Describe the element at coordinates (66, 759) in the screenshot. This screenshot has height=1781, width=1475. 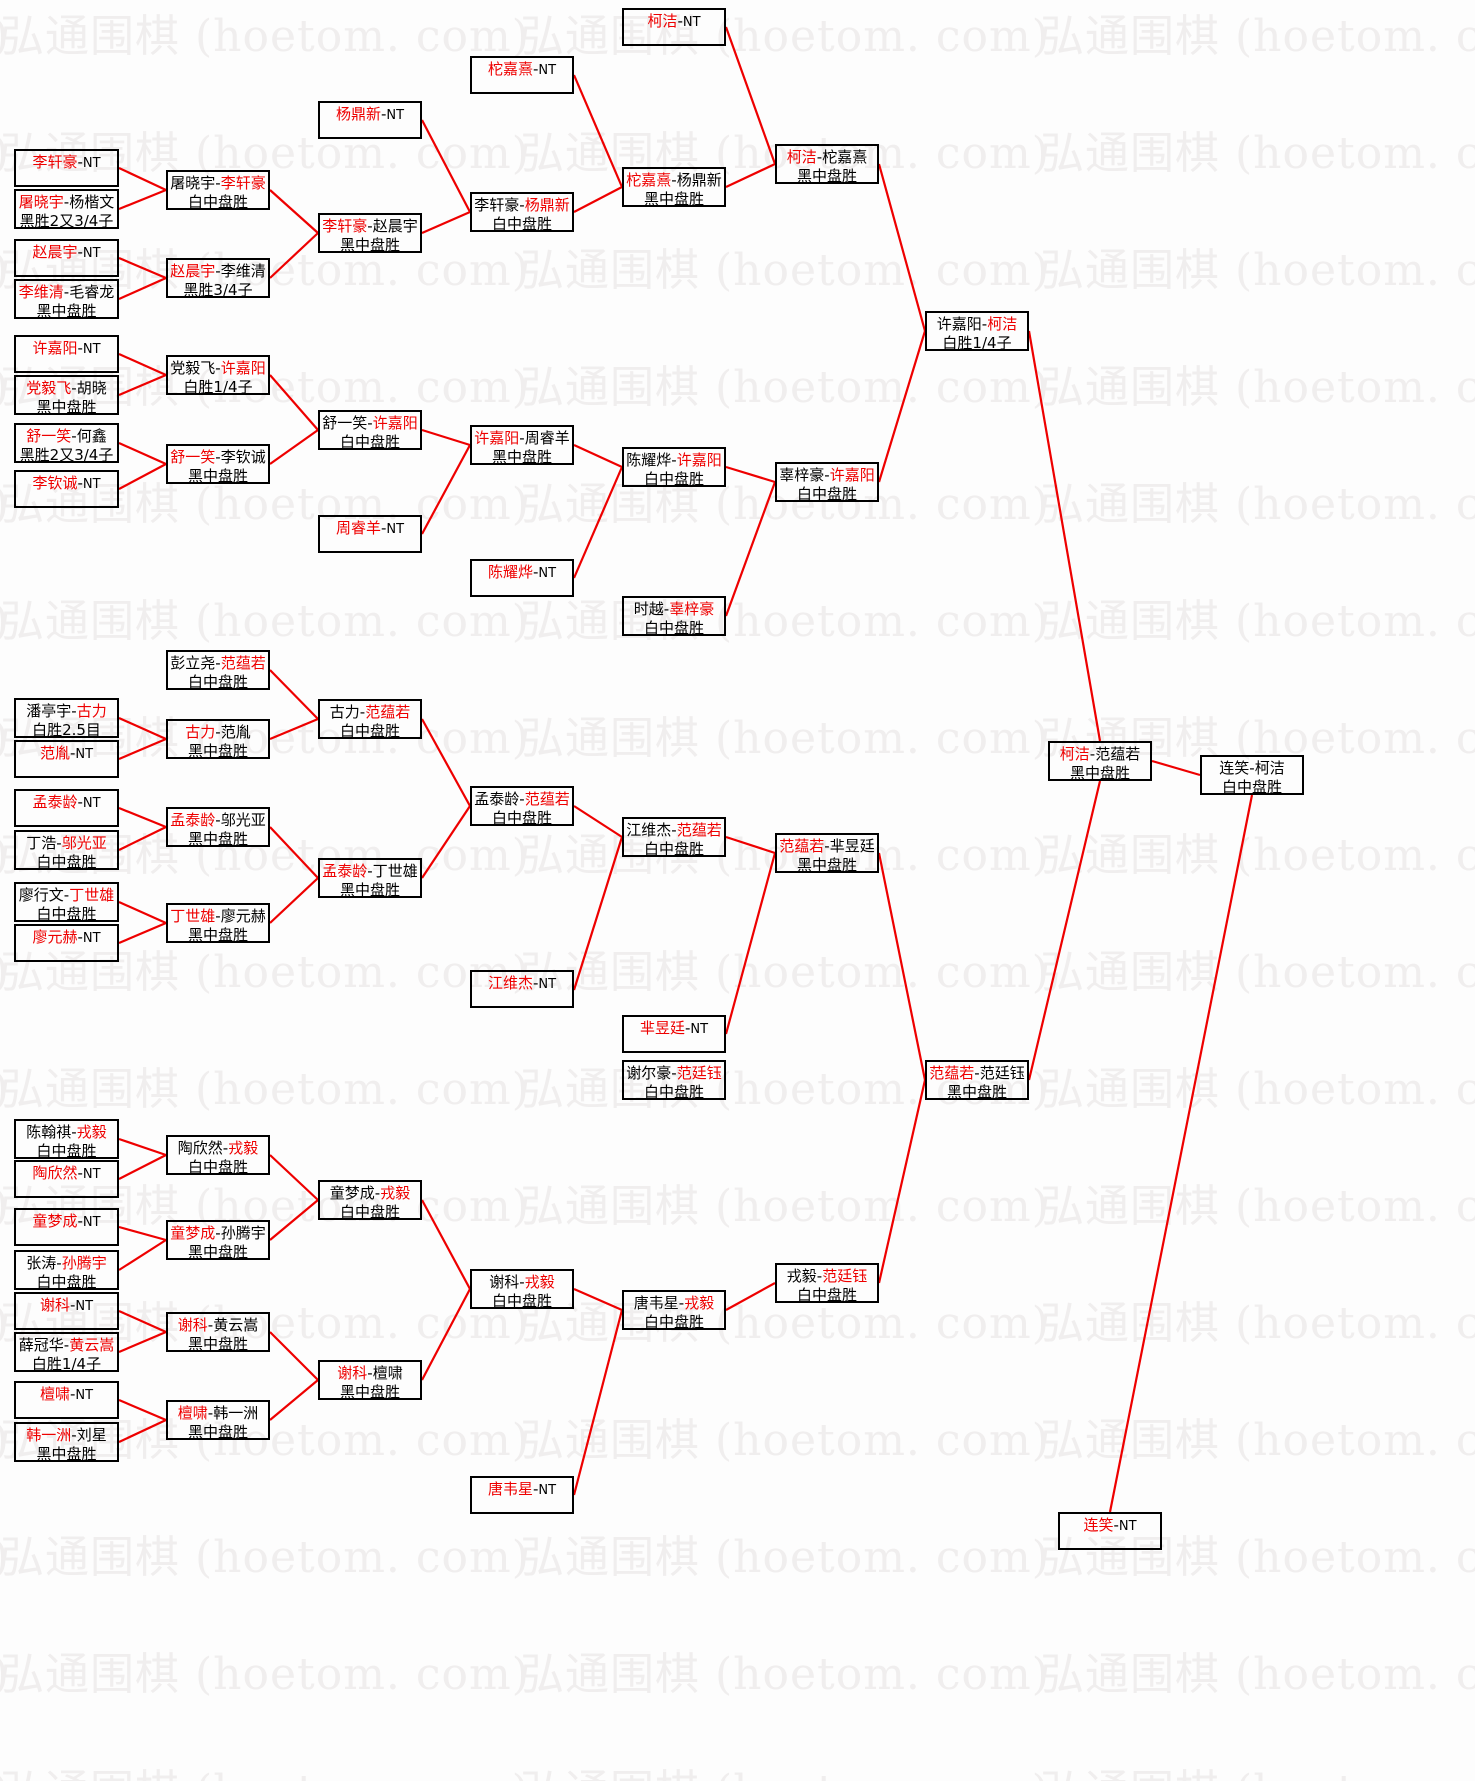
I see `match-box: 范胤-NT` at that location.